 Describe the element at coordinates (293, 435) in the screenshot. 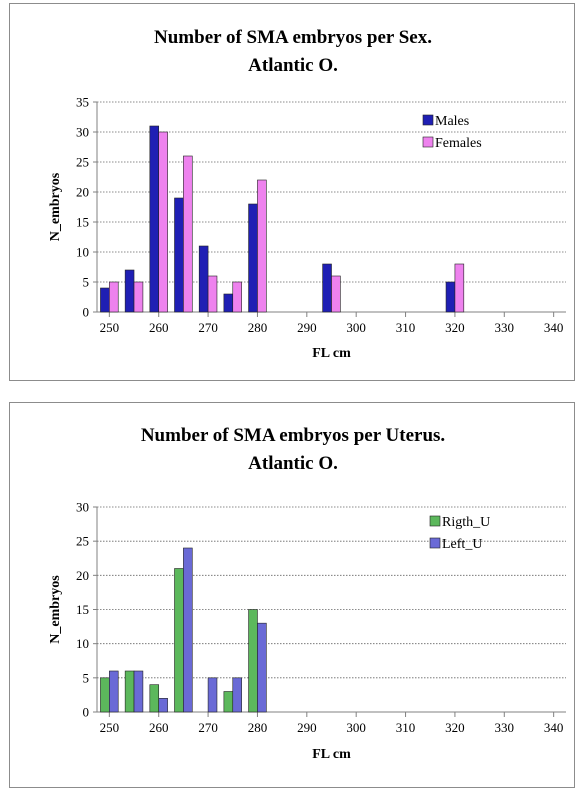

I see `chart-title-line-1: Number of SMA embryos per Uterus.` at that location.